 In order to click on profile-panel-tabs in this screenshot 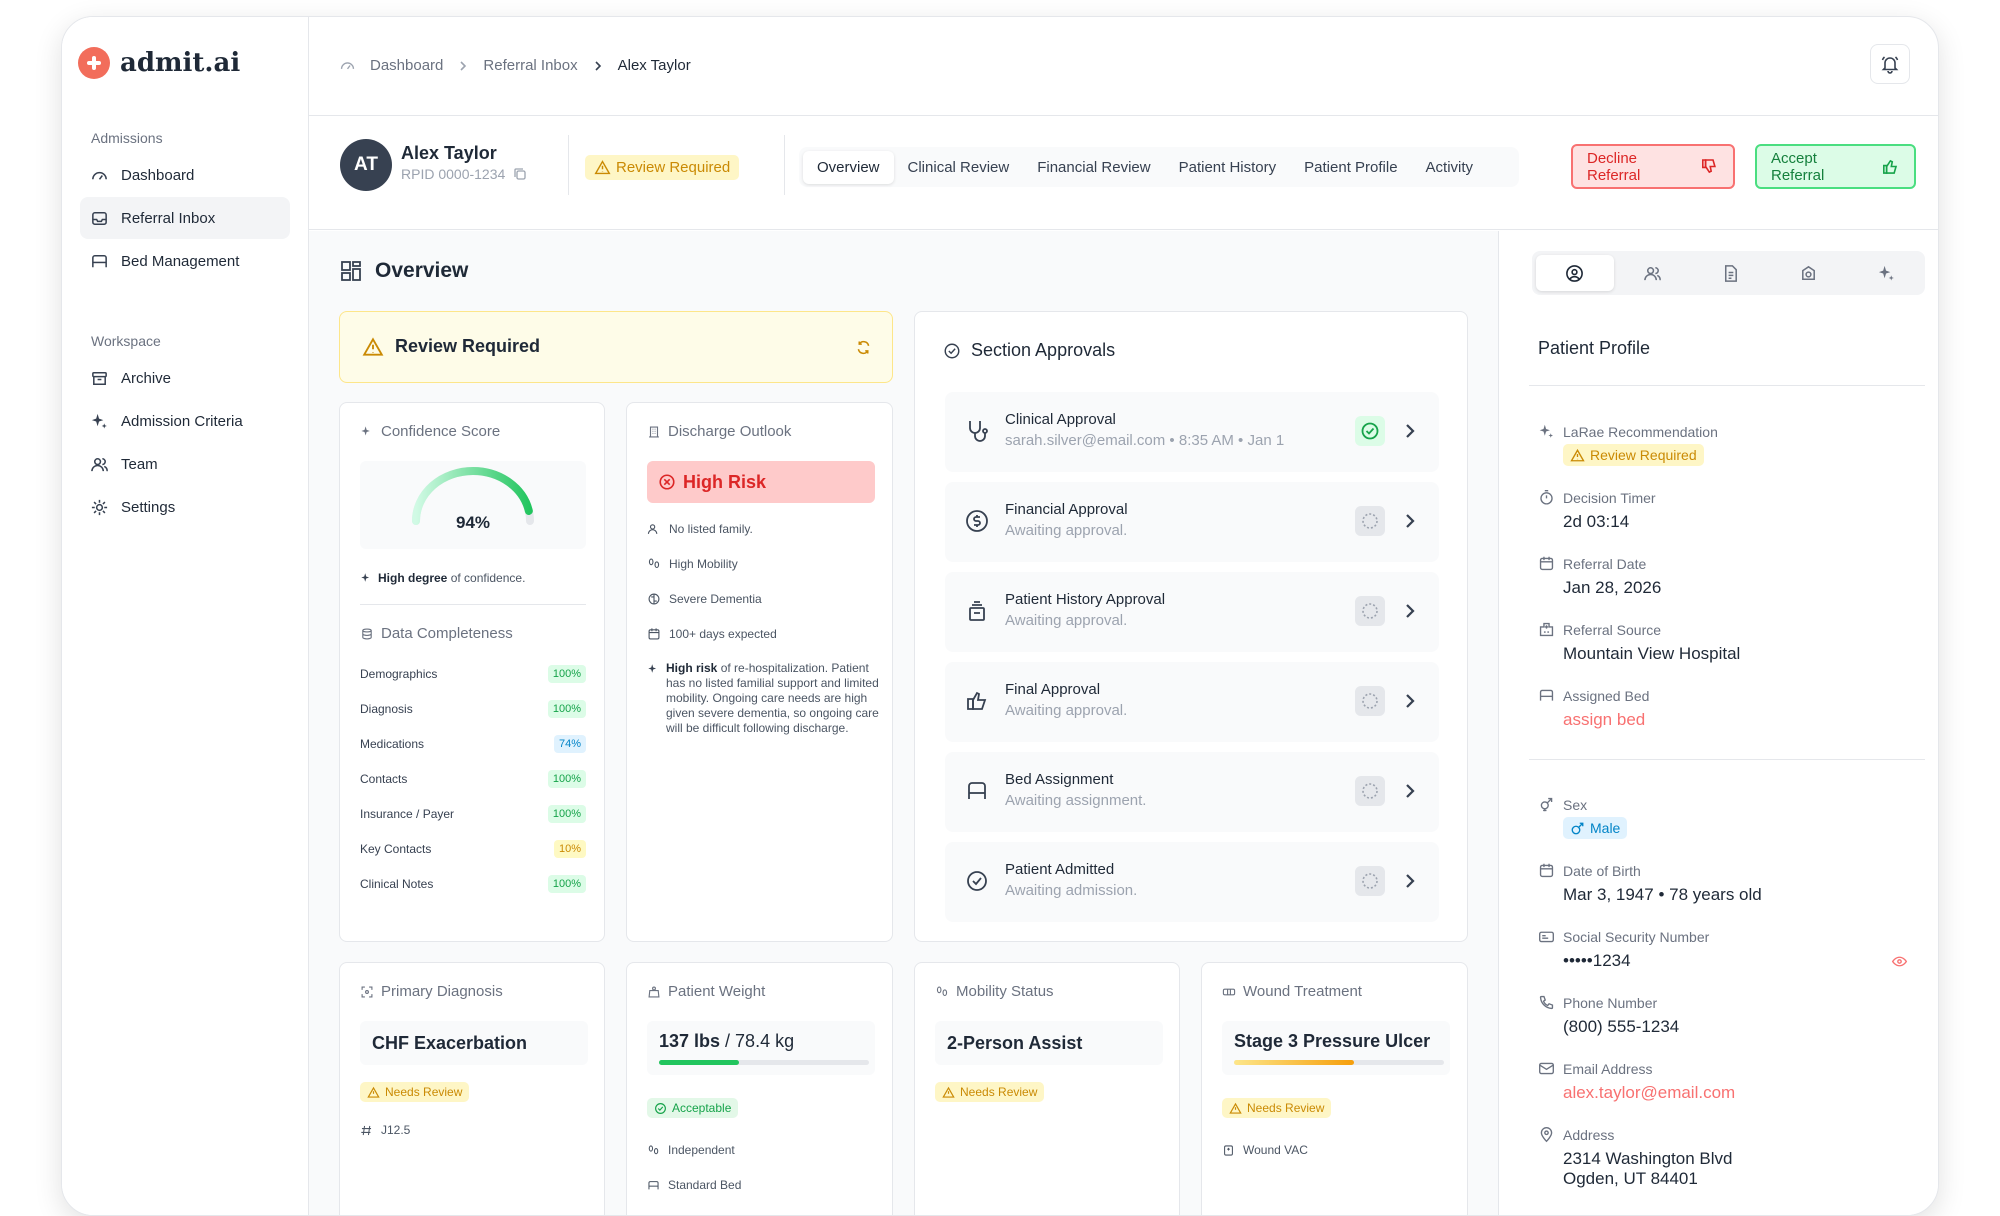, I will do `click(1728, 273)`.